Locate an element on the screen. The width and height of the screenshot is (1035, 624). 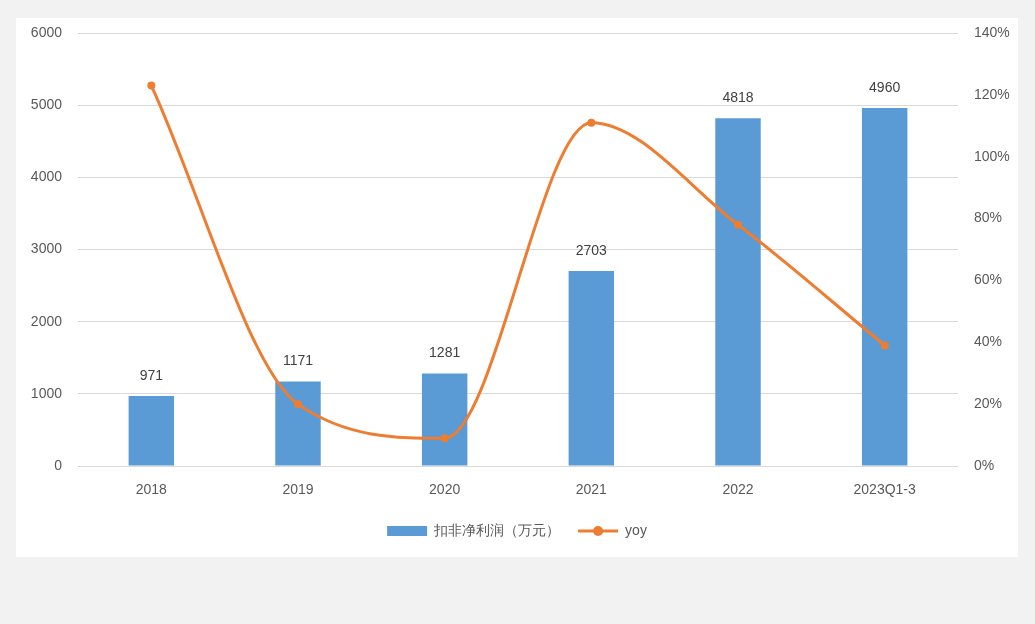
data-label: 1171 is located at coordinates (298, 360).